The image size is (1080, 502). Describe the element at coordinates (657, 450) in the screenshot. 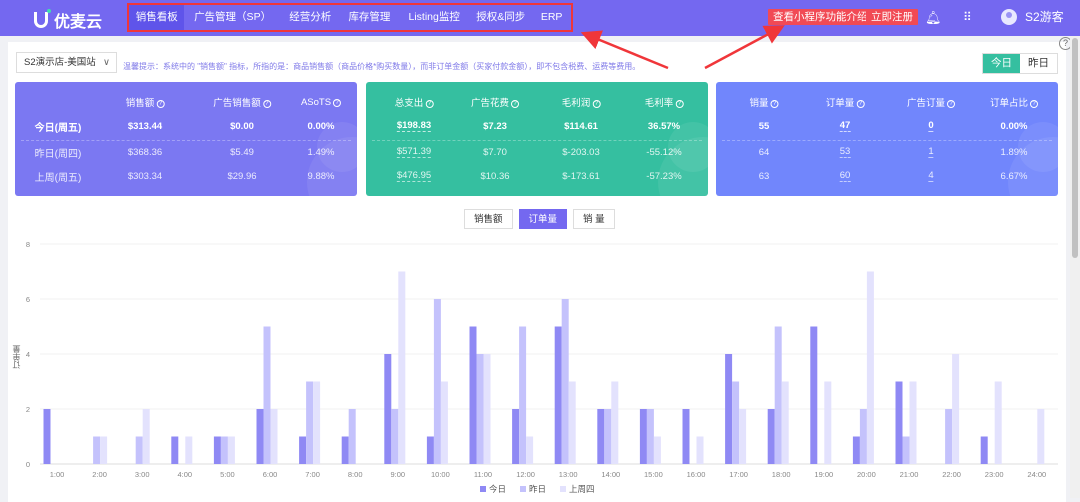

I see `bar-上周四-15:00` at that location.